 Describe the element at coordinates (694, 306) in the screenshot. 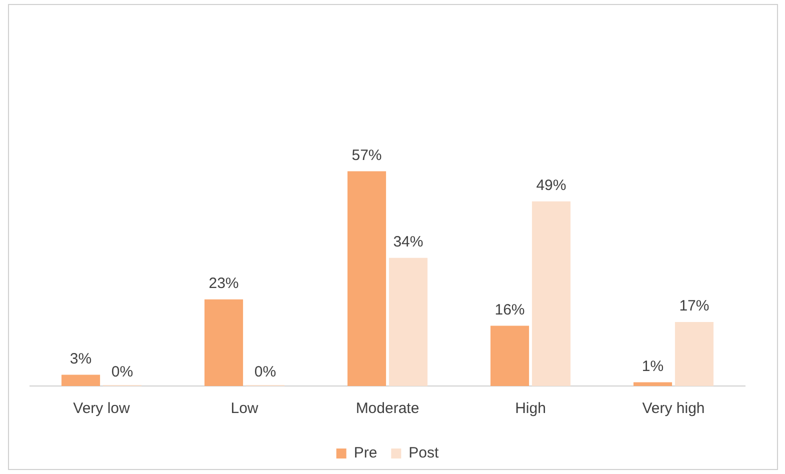

I see `data-label: 17%` at that location.